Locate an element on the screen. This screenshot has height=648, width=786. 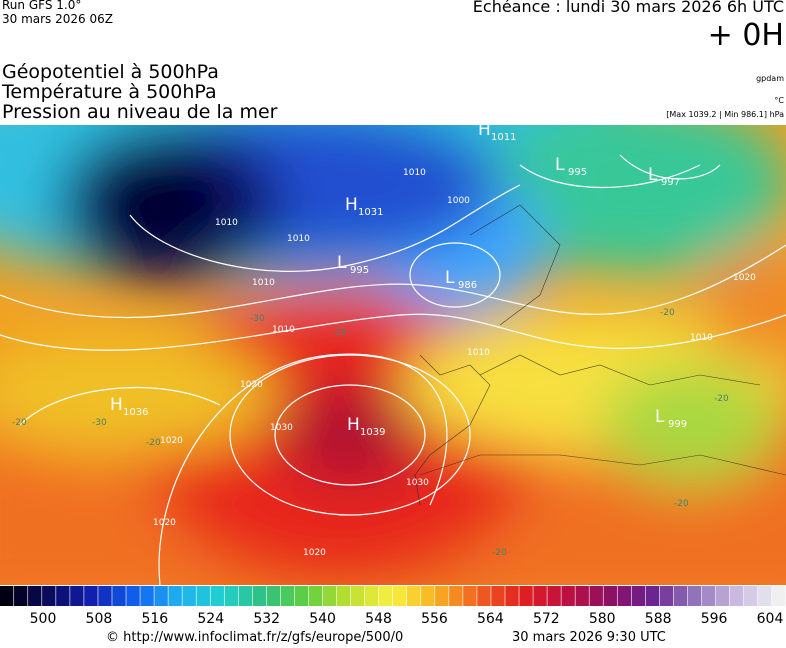
colorbar-tick-label: 532 is located at coordinates (266, 619).